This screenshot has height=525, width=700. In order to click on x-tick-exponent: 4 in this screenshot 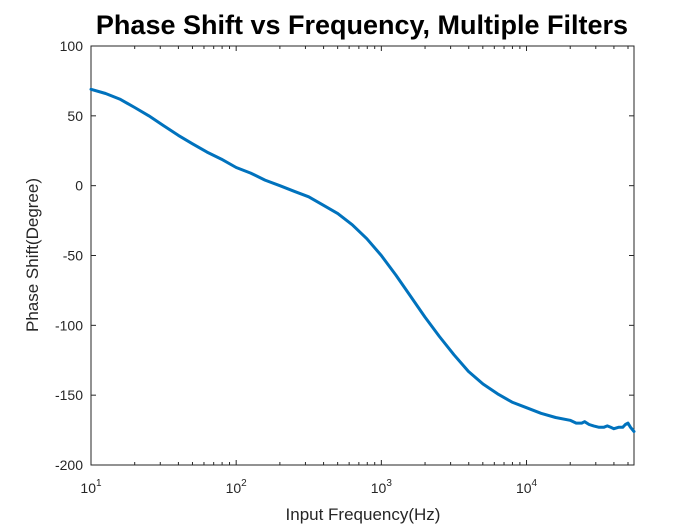, I will do `click(535, 483)`.